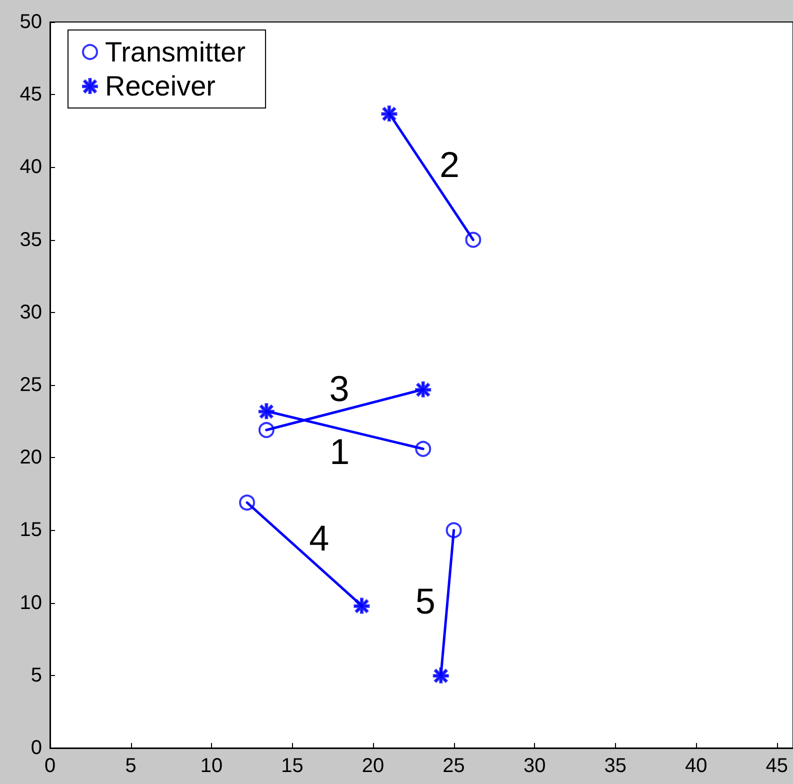 The width and height of the screenshot is (793, 784). I want to click on y-tick-label: 35, so click(31, 239).